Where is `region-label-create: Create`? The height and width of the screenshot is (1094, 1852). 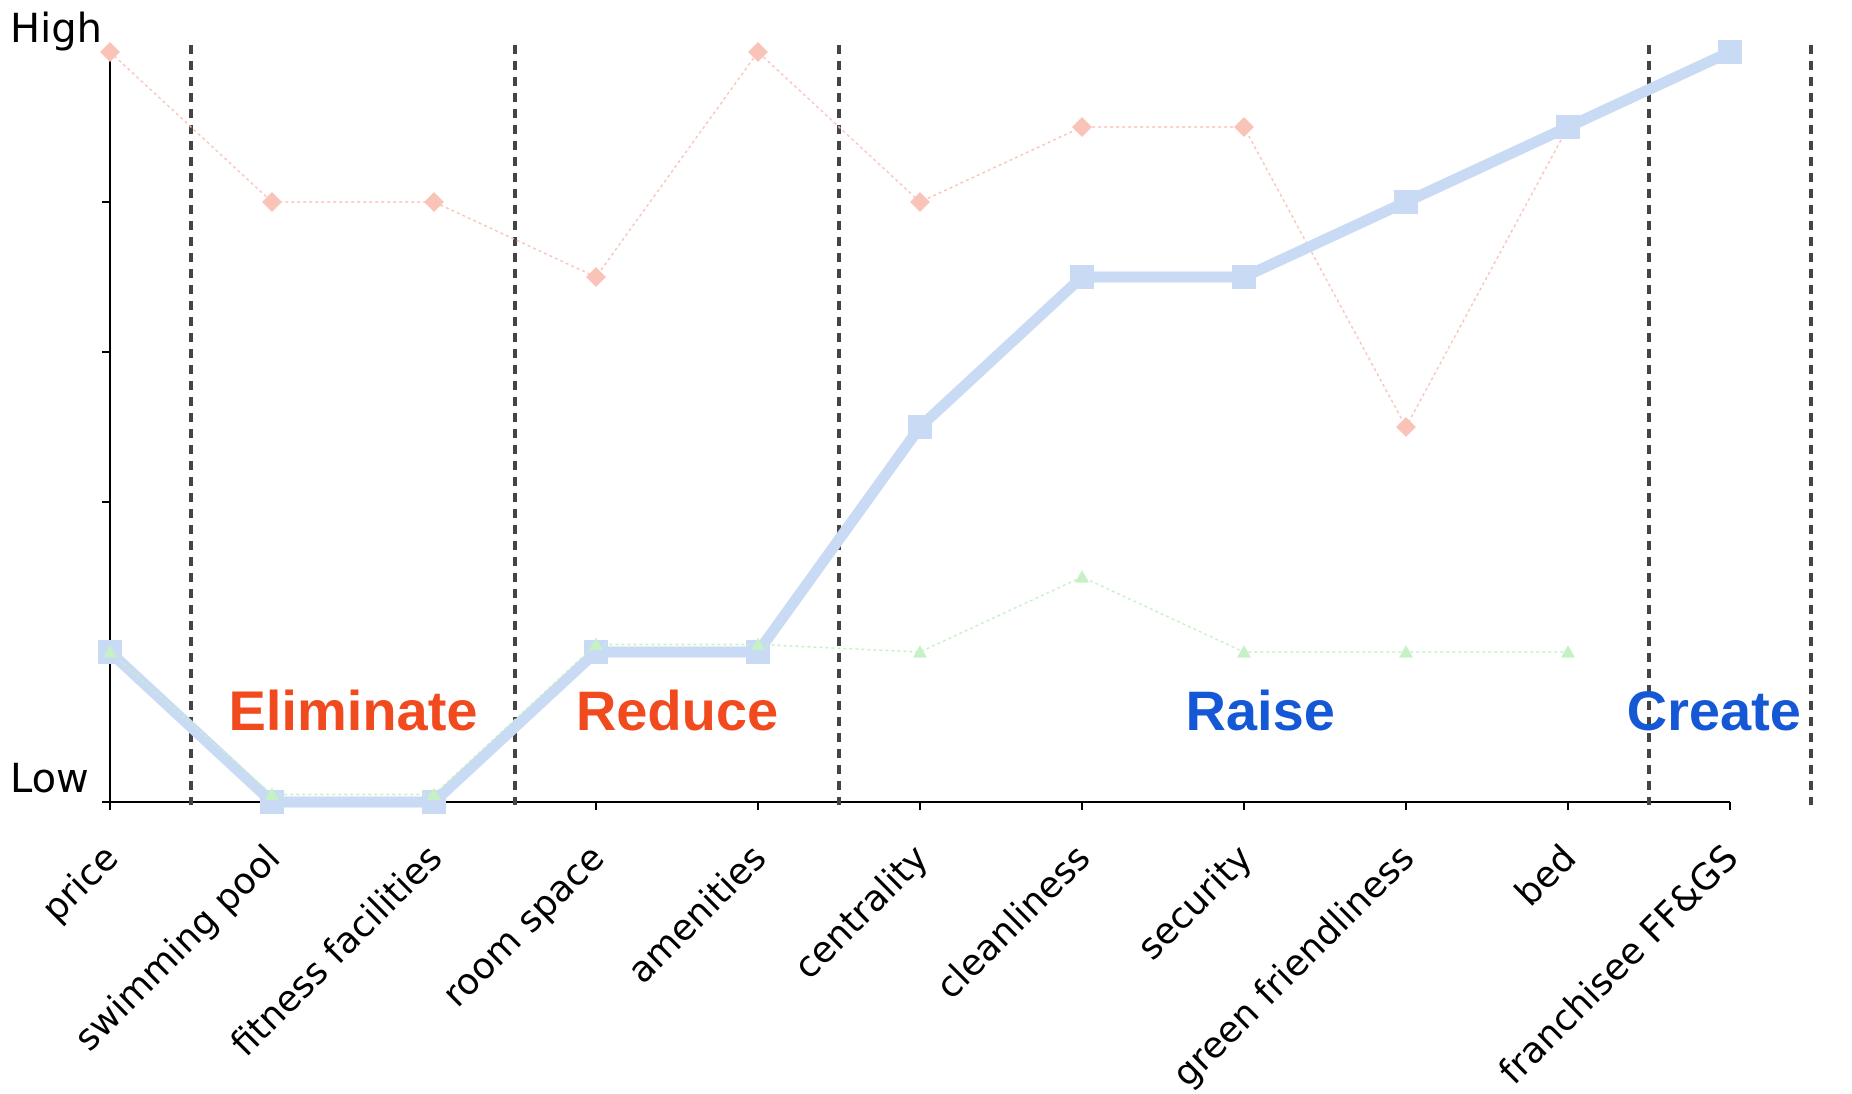 region-label-create: Create is located at coordinates (1714, 710).